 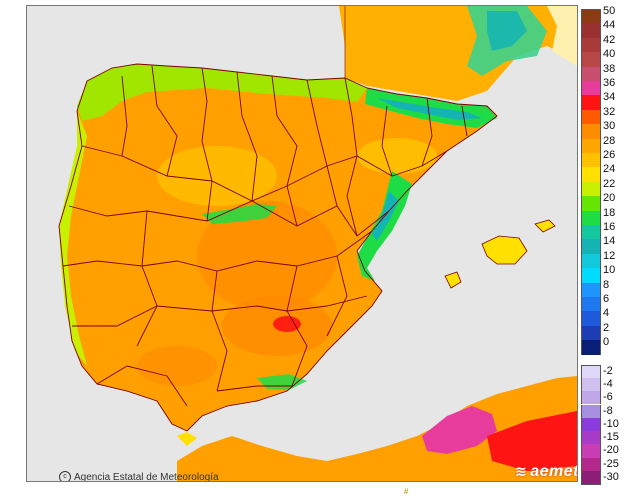 What do you see at coordinates (532, 441) in the screenshot?
I see `africa-red` at bounding box center [532, 441].